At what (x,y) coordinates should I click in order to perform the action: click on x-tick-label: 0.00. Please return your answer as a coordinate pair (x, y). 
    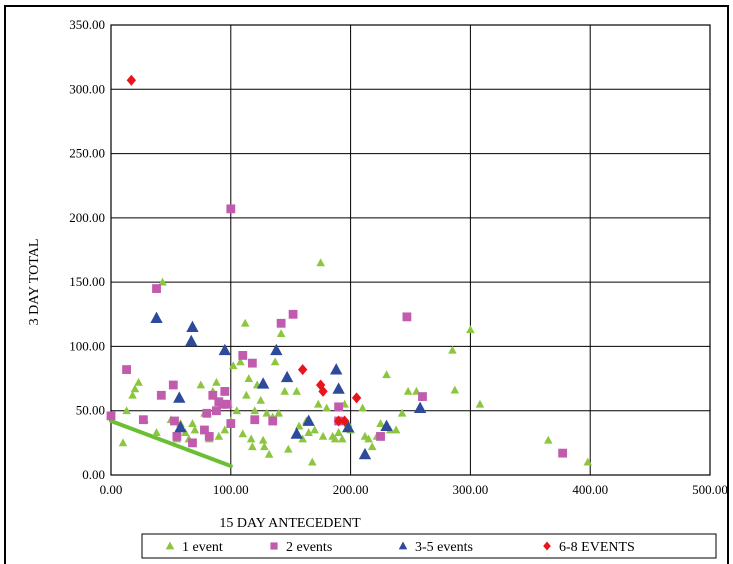
    Looking at the image, I should click on (111, 489).